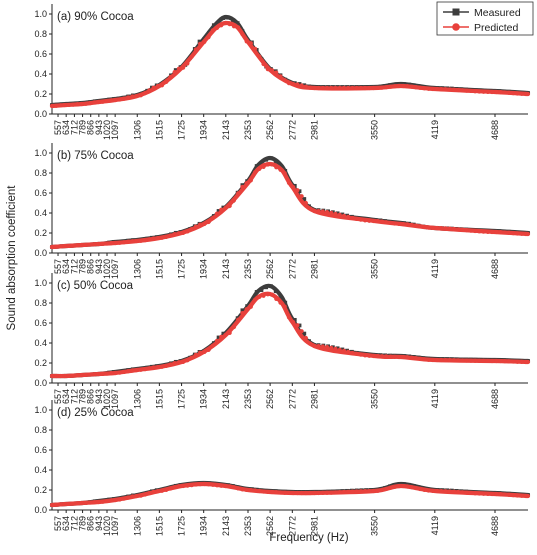  Describe the element at coordinates (314, 269) in the screenshot. I see `x-tick-label: 2981` at that location.